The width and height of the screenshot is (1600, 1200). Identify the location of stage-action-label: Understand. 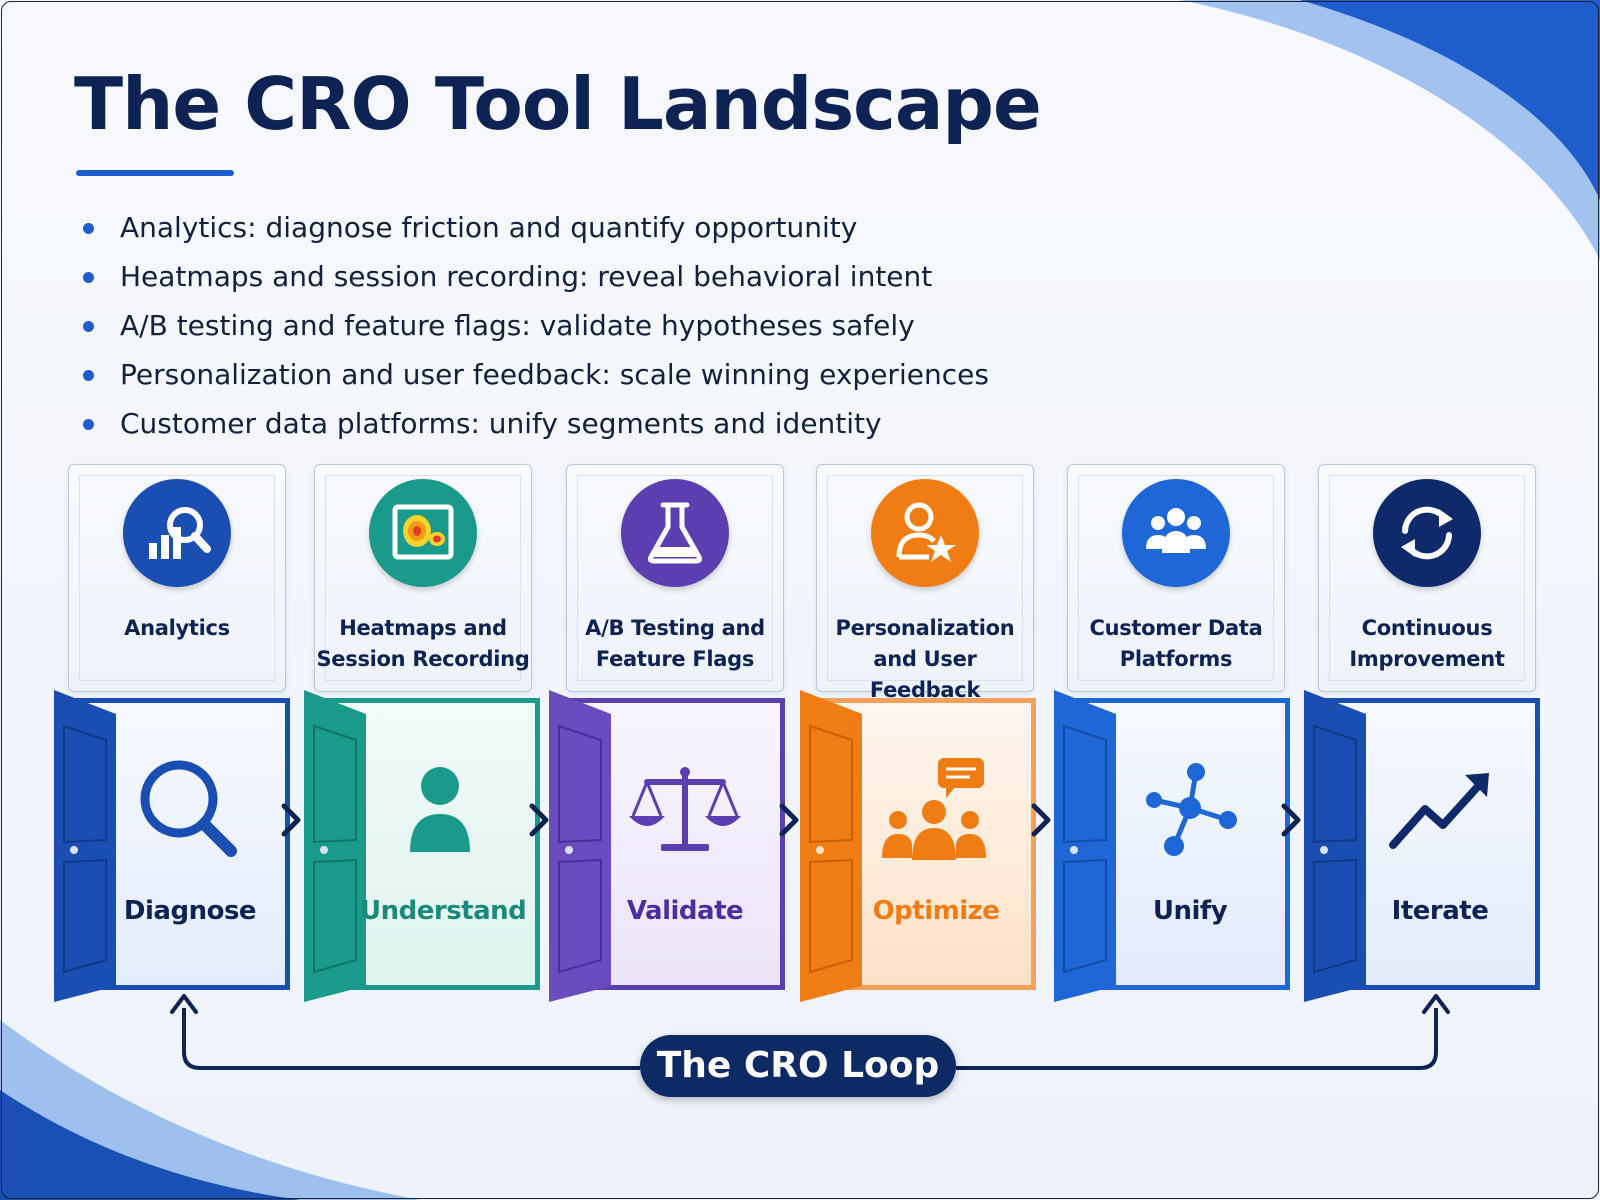
(443, 911).